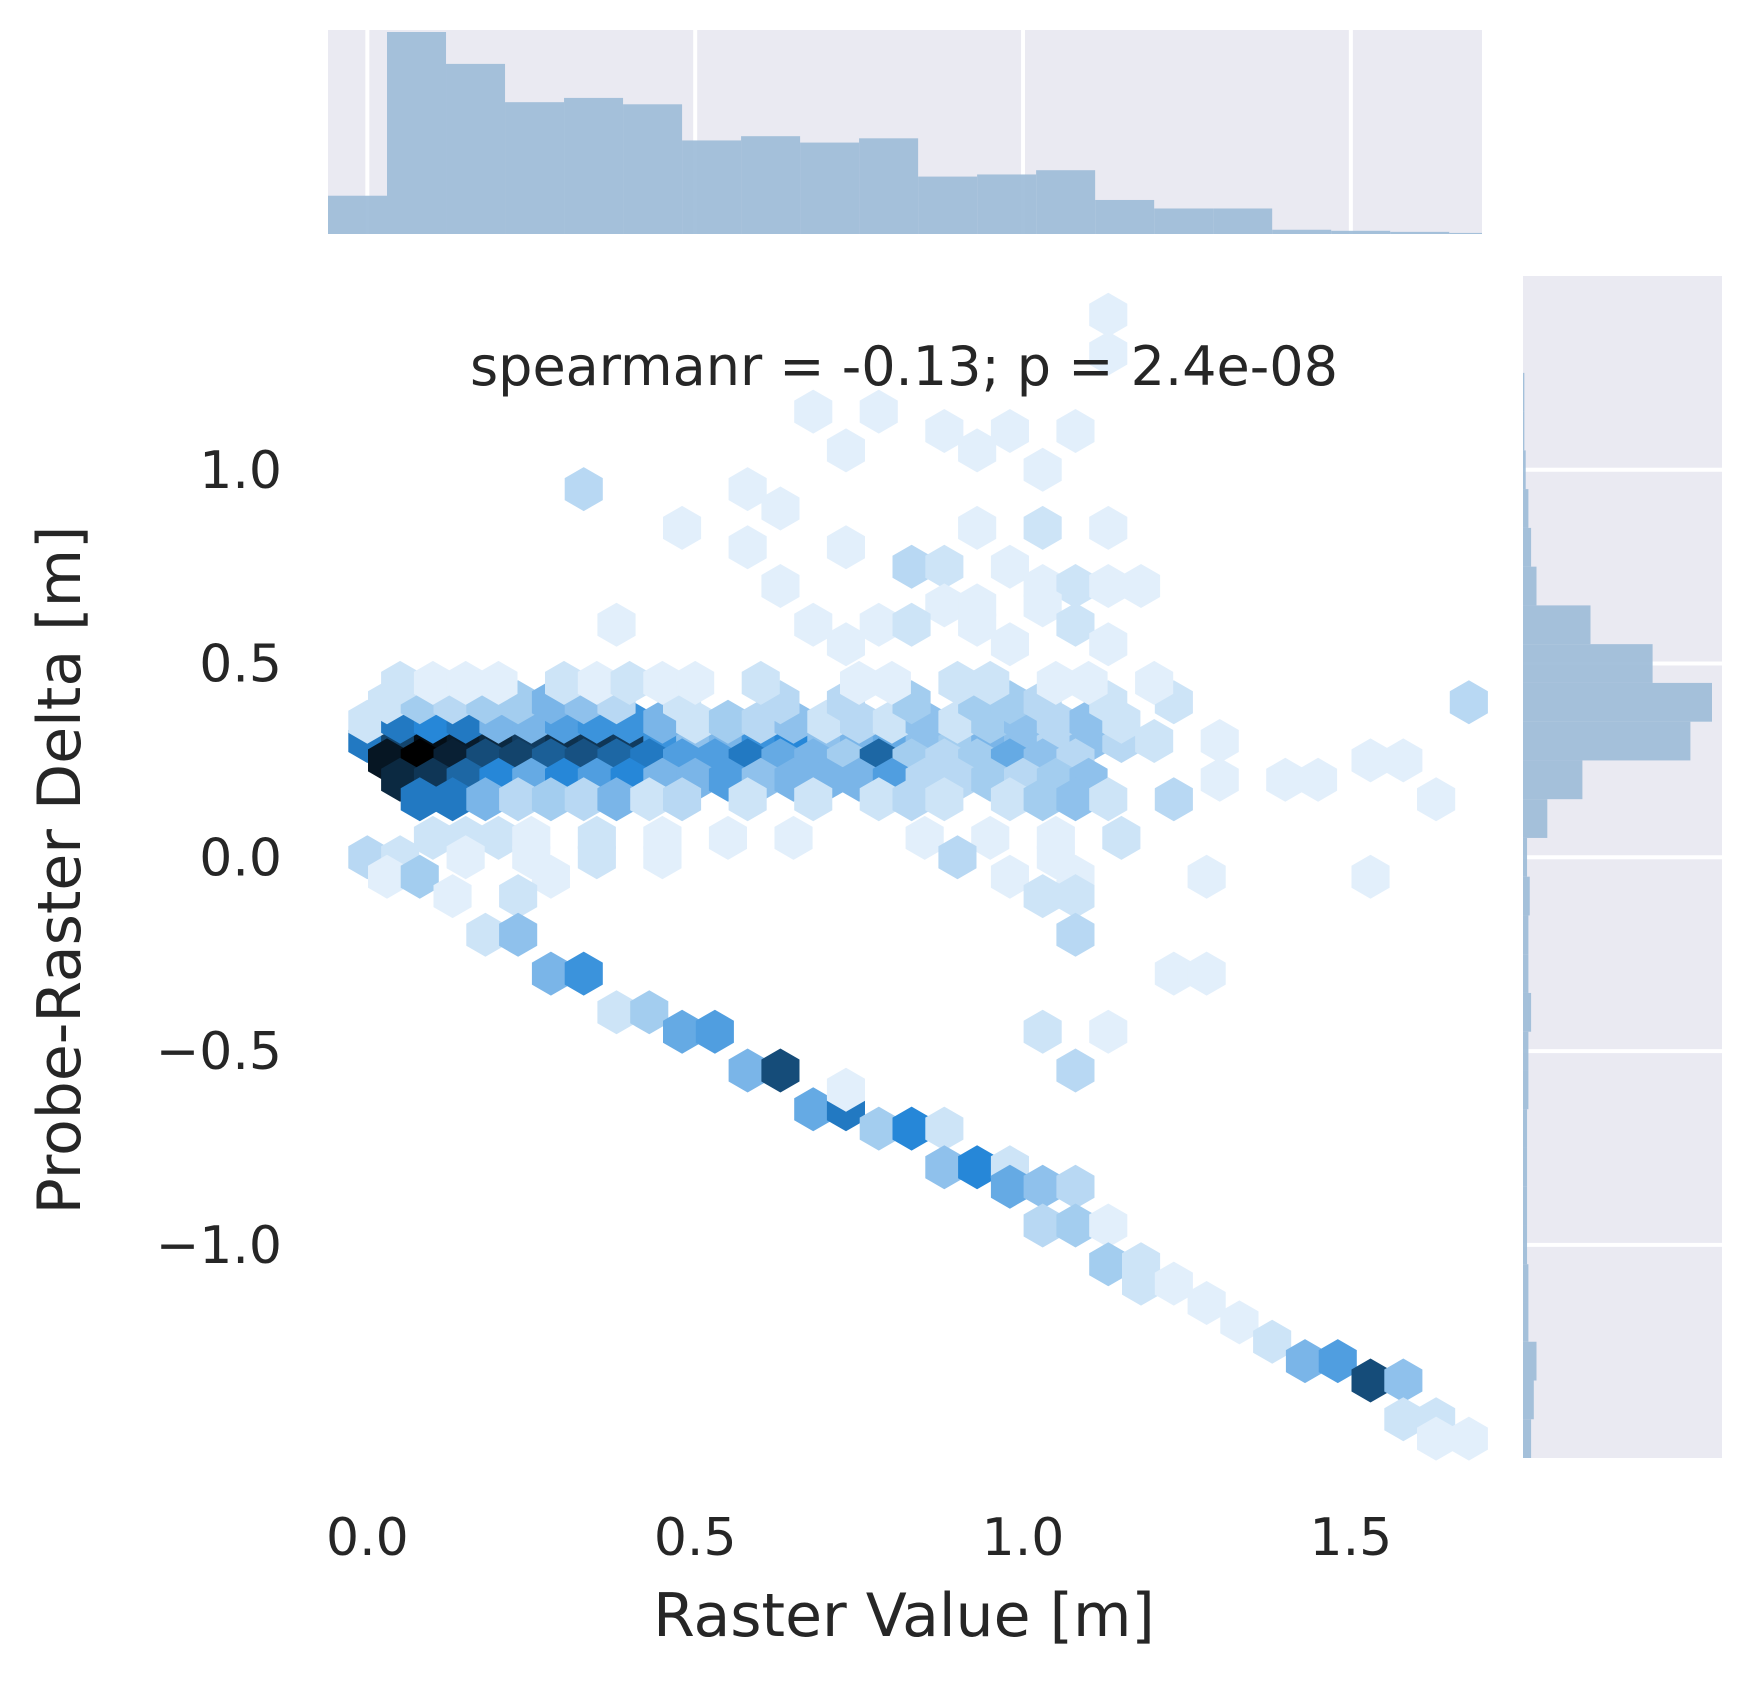 The width and height of the screenshot is (1741, 1681). Describe the element at coordinates (905, 133) in the screenshot. I see `x-marginal-bars` at that location.